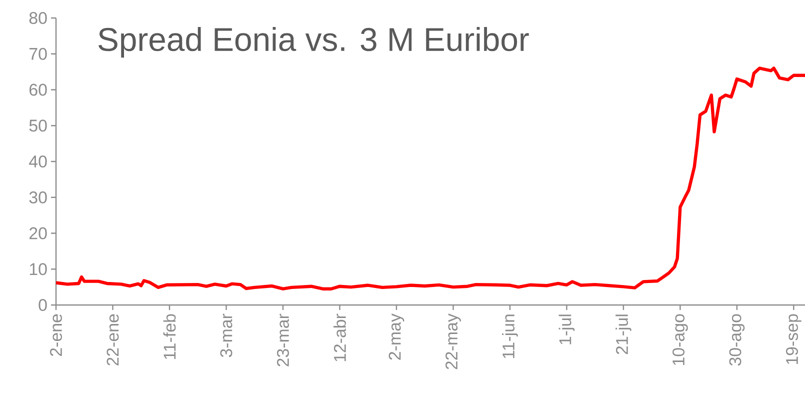  What do you see at coordinates (38, 233) in the screenshot?
I see `y-tick-label: 20` at bounding box center [38, 233].